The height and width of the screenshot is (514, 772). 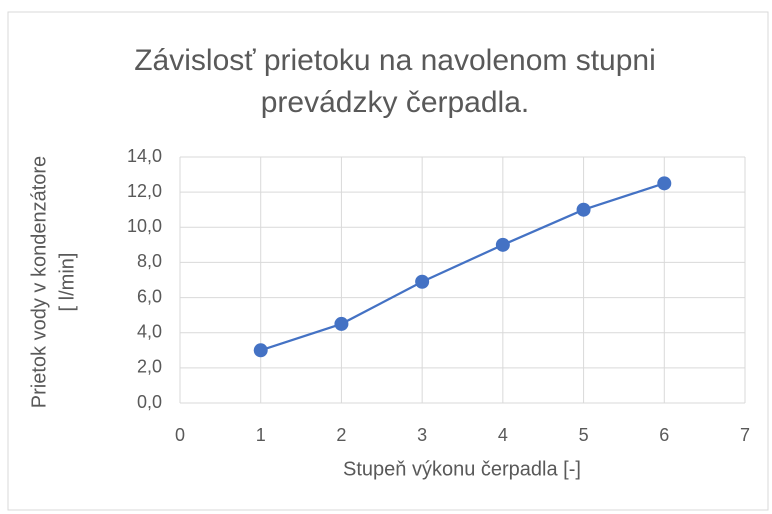 What do you see at coordinates (149, 331) in the screenshot?
I see `y-tick-label: 4,0` at bounding box center [149, 331].